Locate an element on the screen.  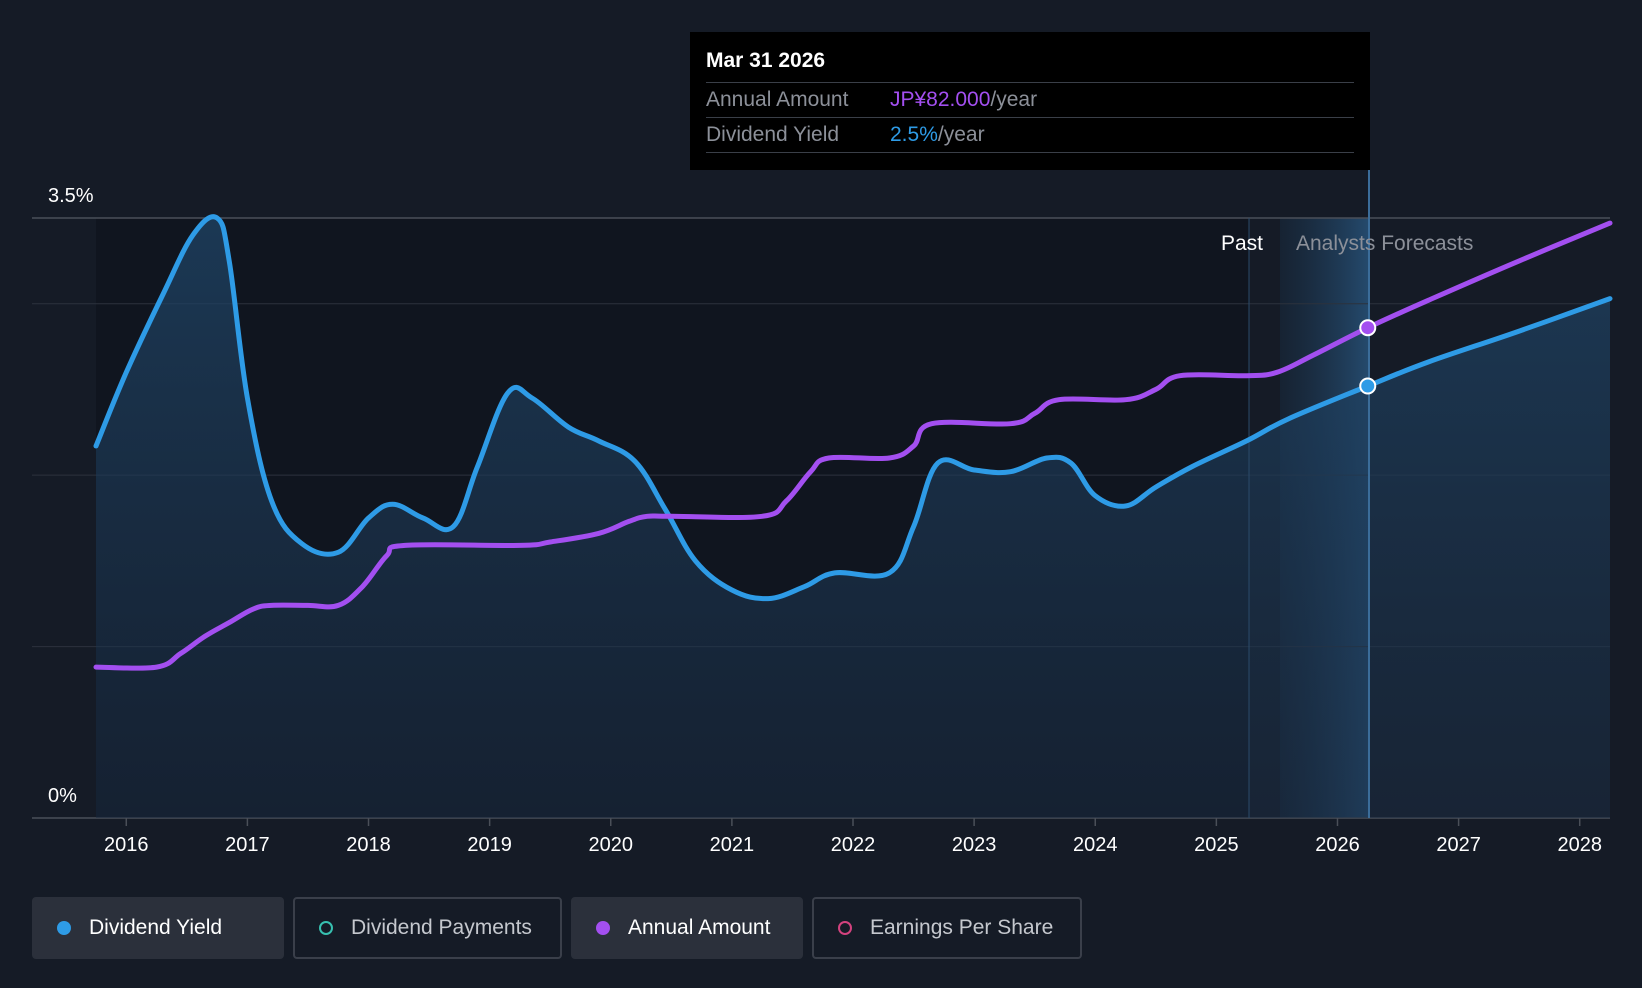
legend-annual-amount-button: Annual Amount is located at coordinates (687, 928).